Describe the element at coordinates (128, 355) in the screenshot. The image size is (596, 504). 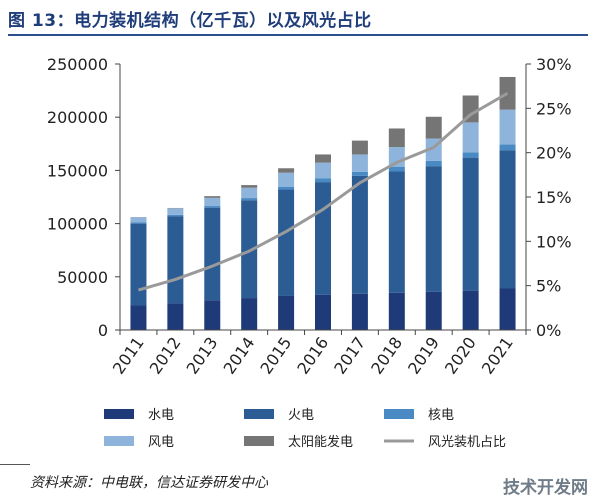
I see `x-tick-label: 2011` at that location.